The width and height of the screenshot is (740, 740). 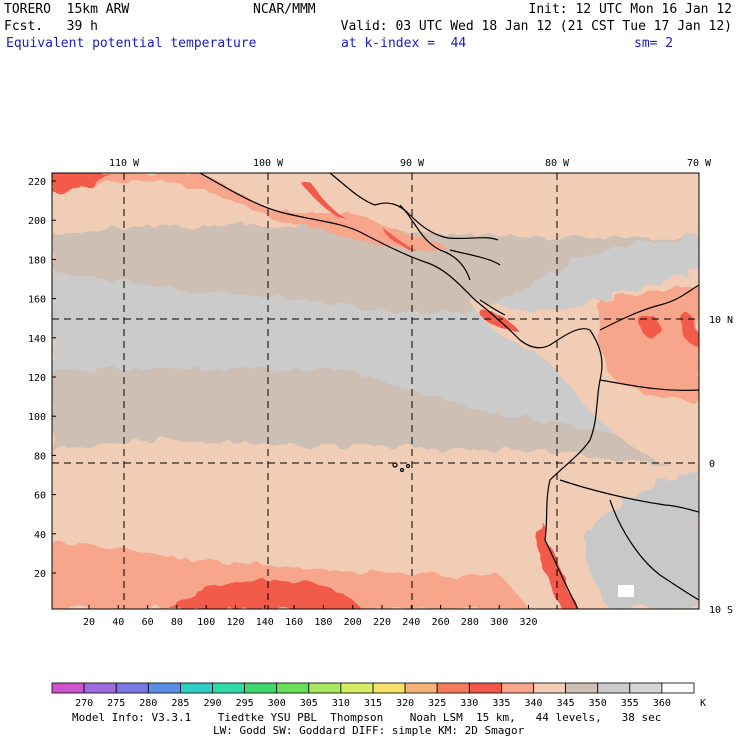 What do you see at coordinates (37, 339) in the screenshot?
I see `y-tick-label: 140` at bounding box center [37, 339].